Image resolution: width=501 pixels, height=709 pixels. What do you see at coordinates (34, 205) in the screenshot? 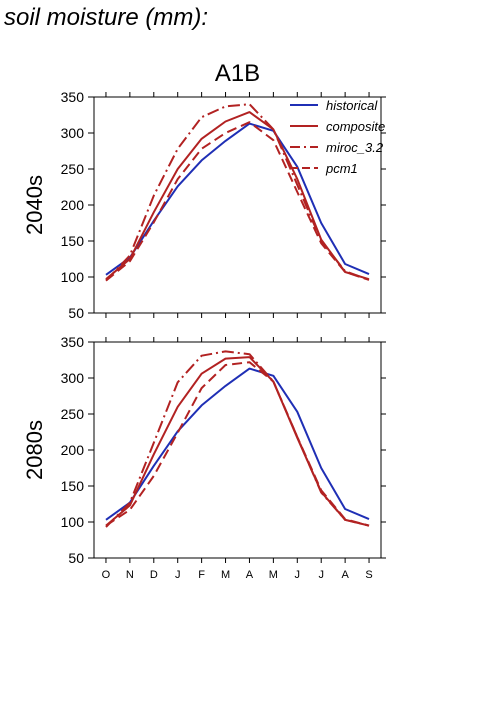
I see `y-axis-label: 2040s` at bounding box center [34, 205].